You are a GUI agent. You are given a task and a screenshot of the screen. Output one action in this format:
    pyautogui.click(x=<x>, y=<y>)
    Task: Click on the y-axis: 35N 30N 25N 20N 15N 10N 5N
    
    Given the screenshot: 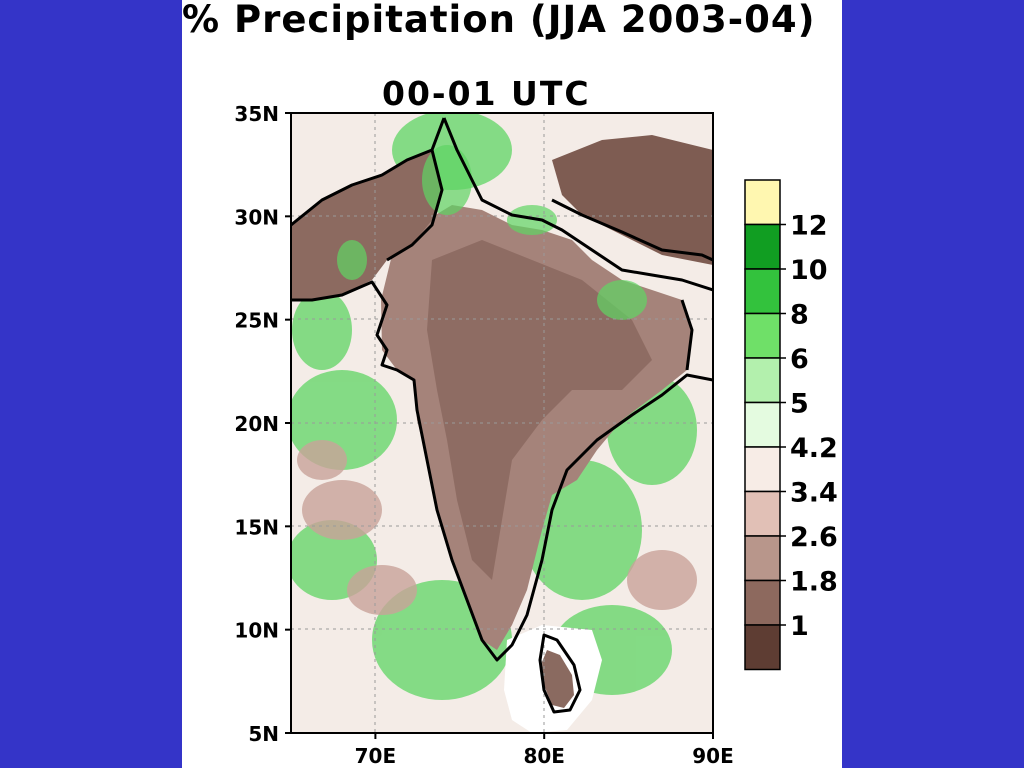 What is the action you would take?
    pyautogui.click(x=262, y=424)
    